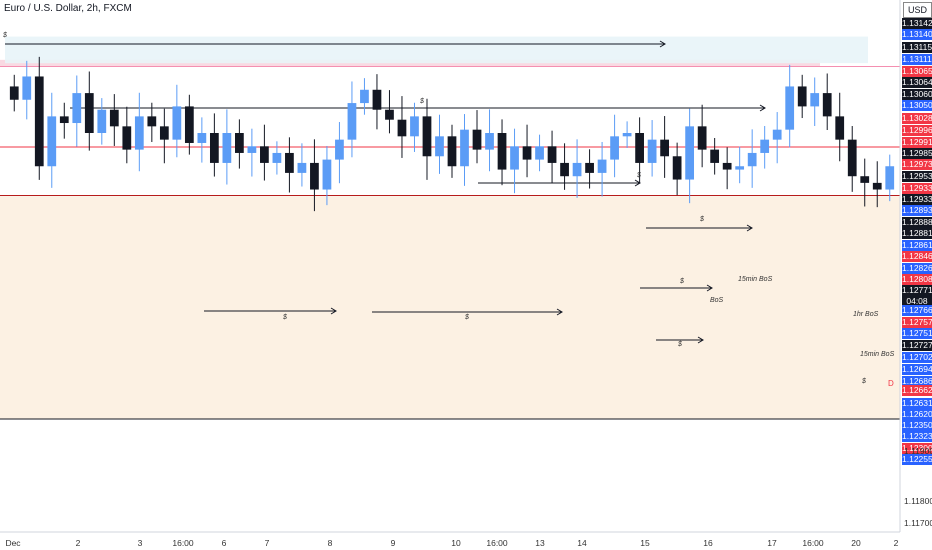 Image resolution: width=932 pixels, height=550 pixels. I want to click on time-tick: 14, so click(582, 543).